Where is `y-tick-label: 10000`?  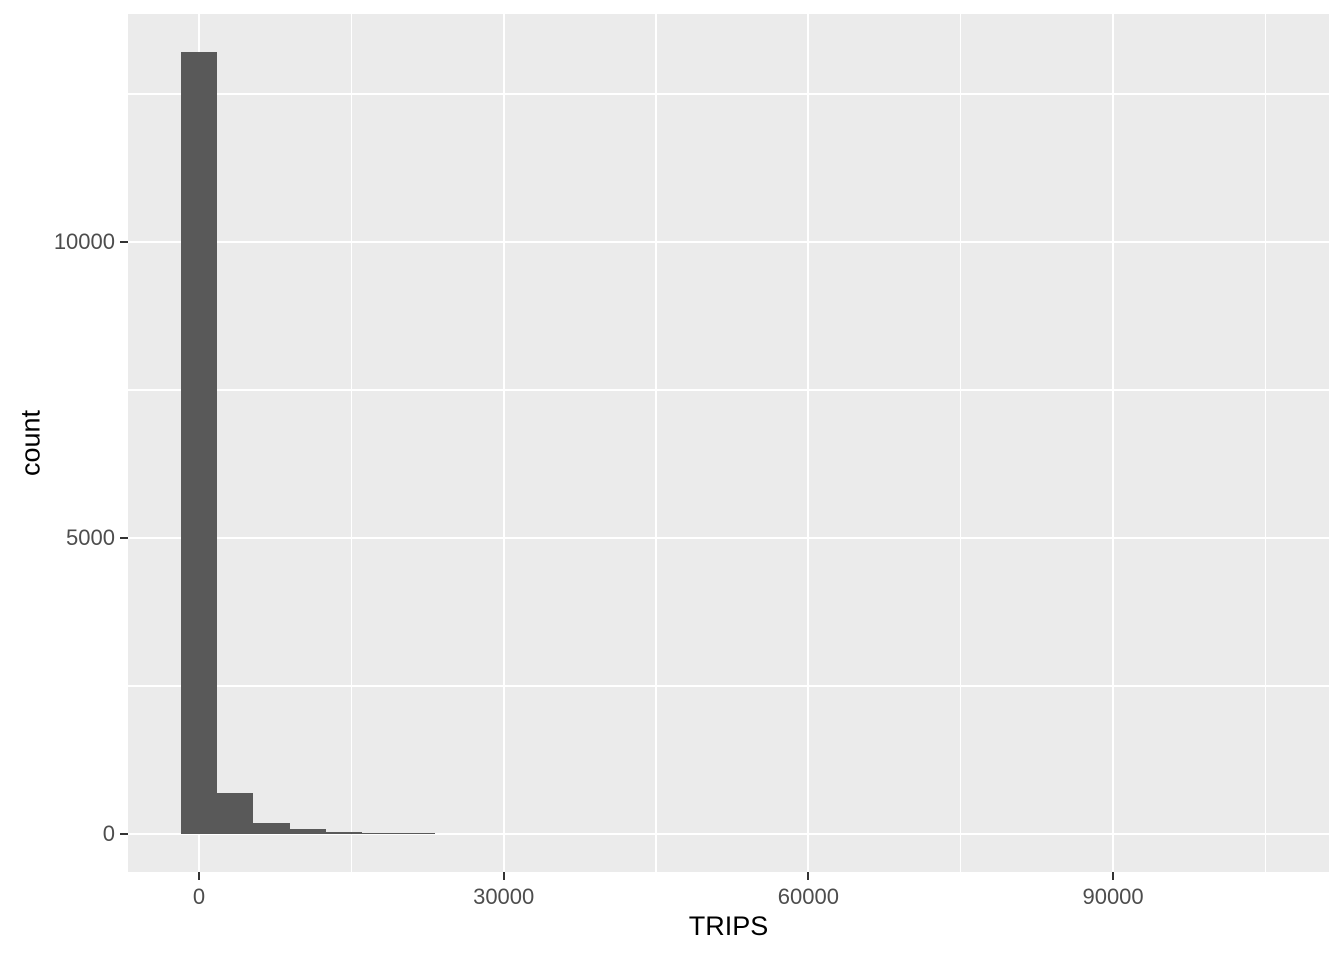 y-tick-label: 10000 is located at coordinates (84, 241).